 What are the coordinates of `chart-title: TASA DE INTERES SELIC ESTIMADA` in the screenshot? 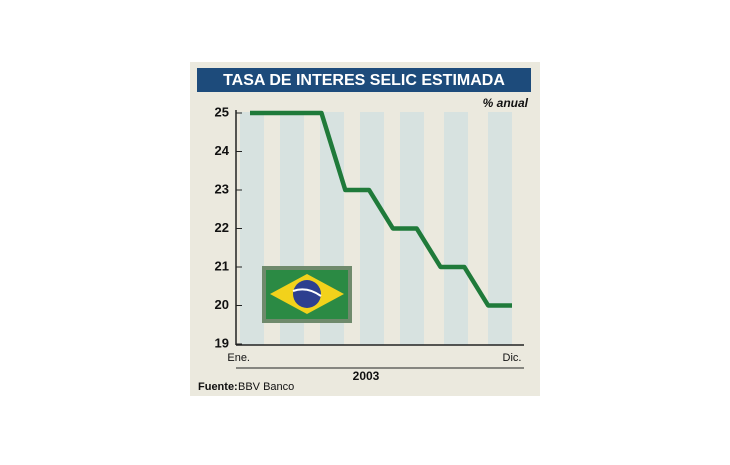 It's located at (364, 80).